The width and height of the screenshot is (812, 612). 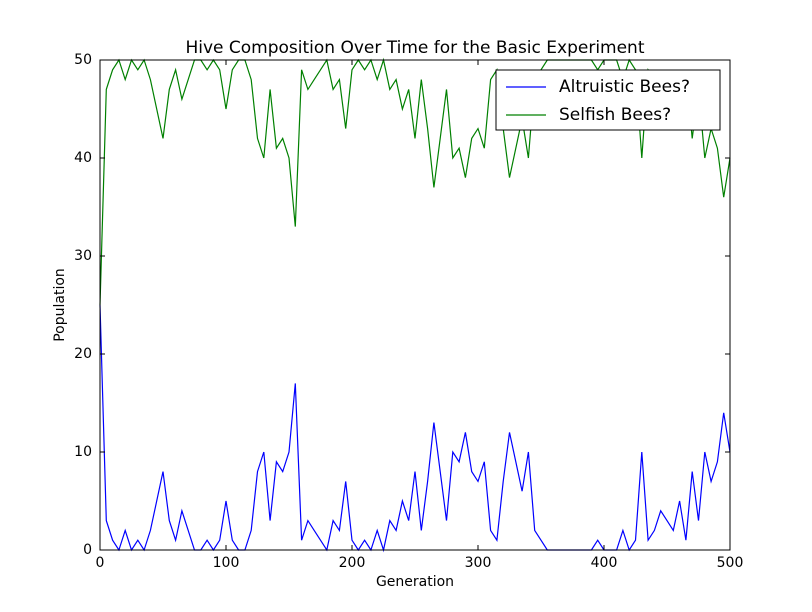 I want to click on y-tick-label: 30, so click(x=83, y=256).